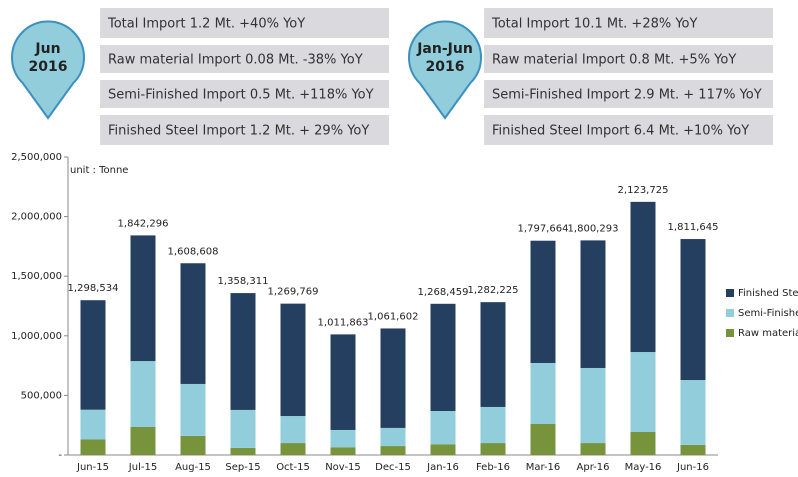  What do you see at coordinates (393, 467) in the screenshot?
I see `x-tick-label: Dec-15` at bounding box center [393, 467].